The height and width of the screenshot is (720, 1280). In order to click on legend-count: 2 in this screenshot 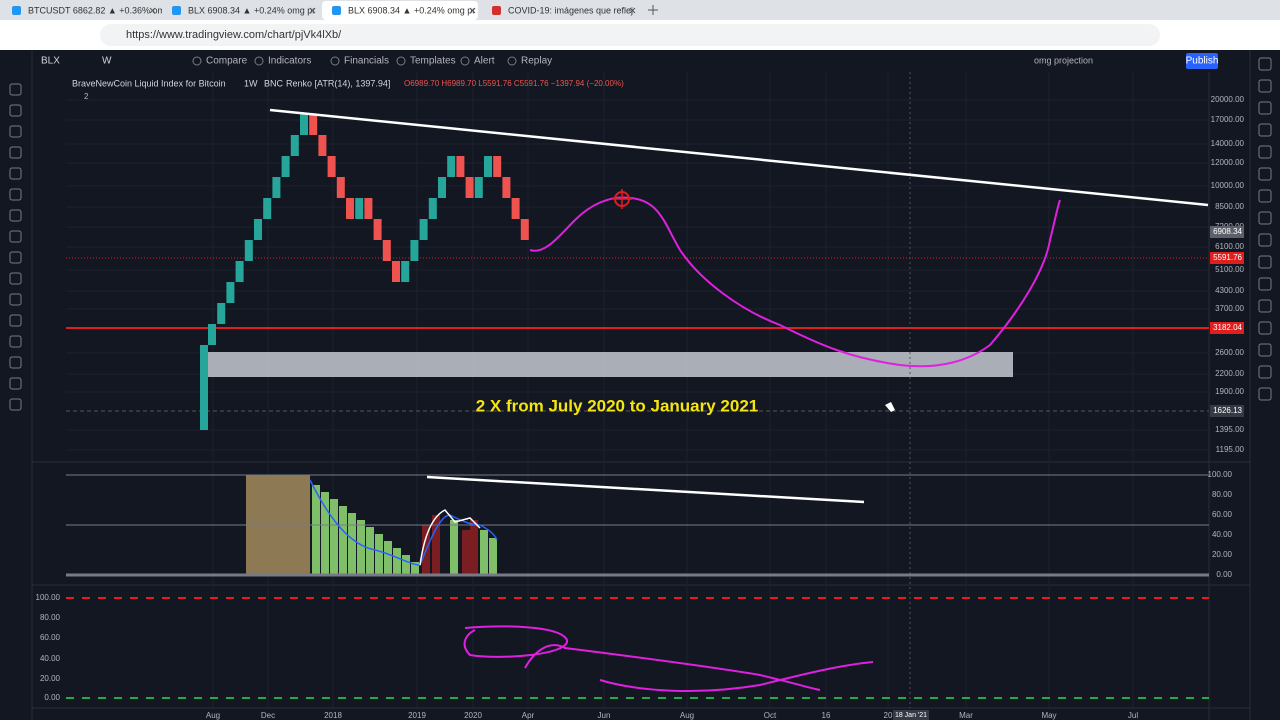, I will do `click(86, 96)`.